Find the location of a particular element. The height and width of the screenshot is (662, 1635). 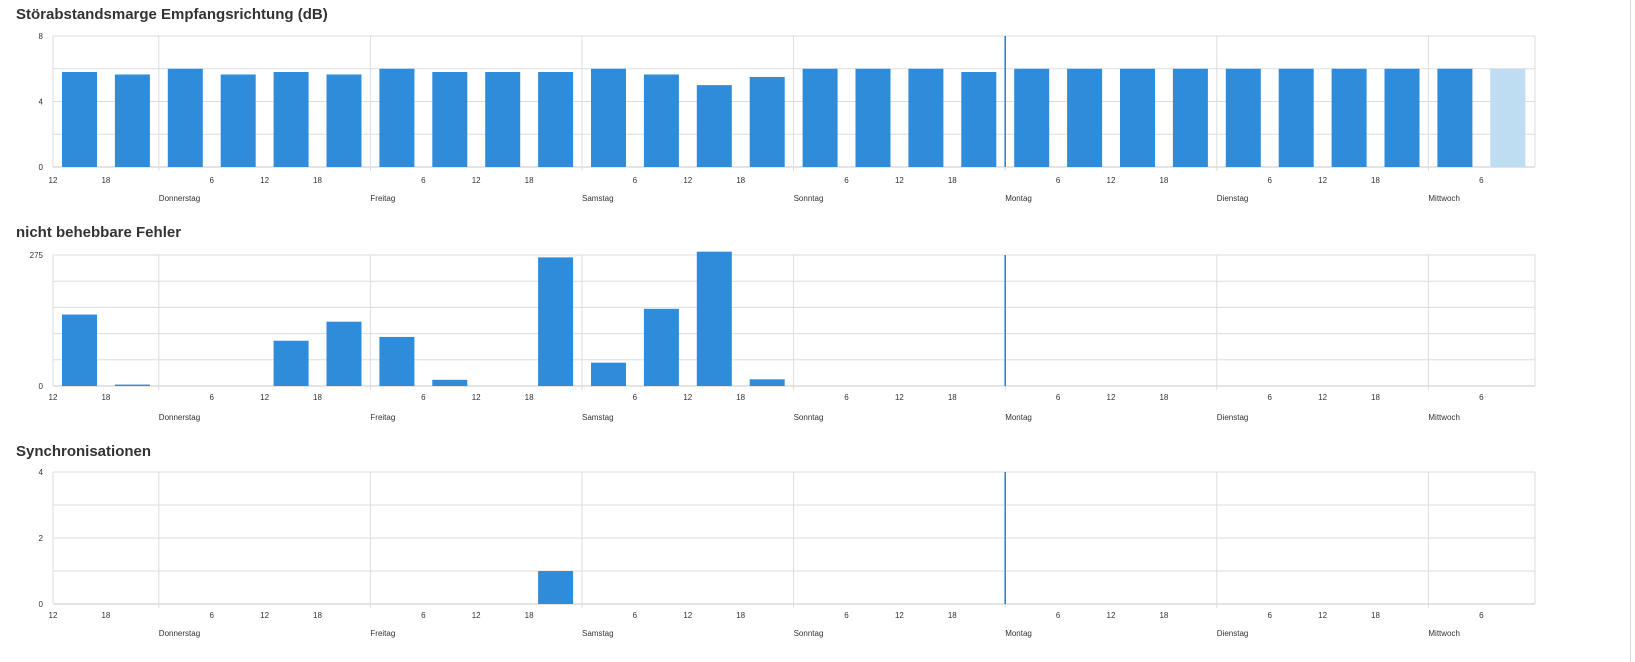

page-scrollbar is located at coordinates (1627, 331).